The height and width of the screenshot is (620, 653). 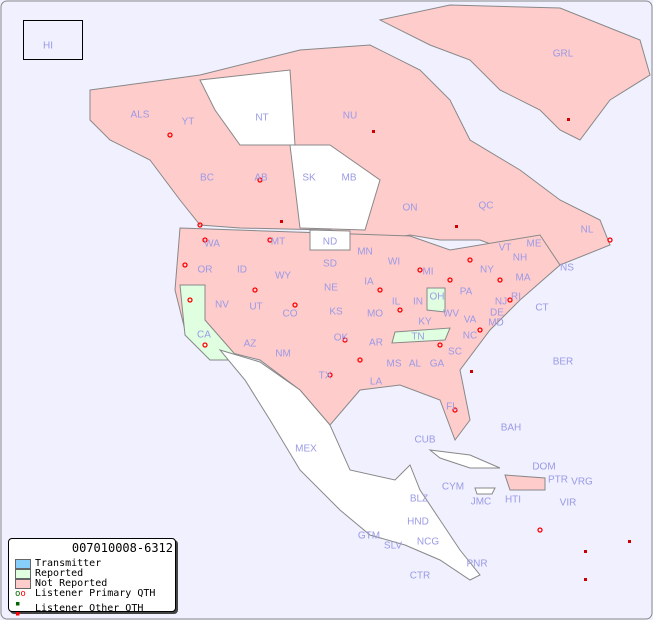 I want to click on region-label: VT, so click(x=505, y=248).